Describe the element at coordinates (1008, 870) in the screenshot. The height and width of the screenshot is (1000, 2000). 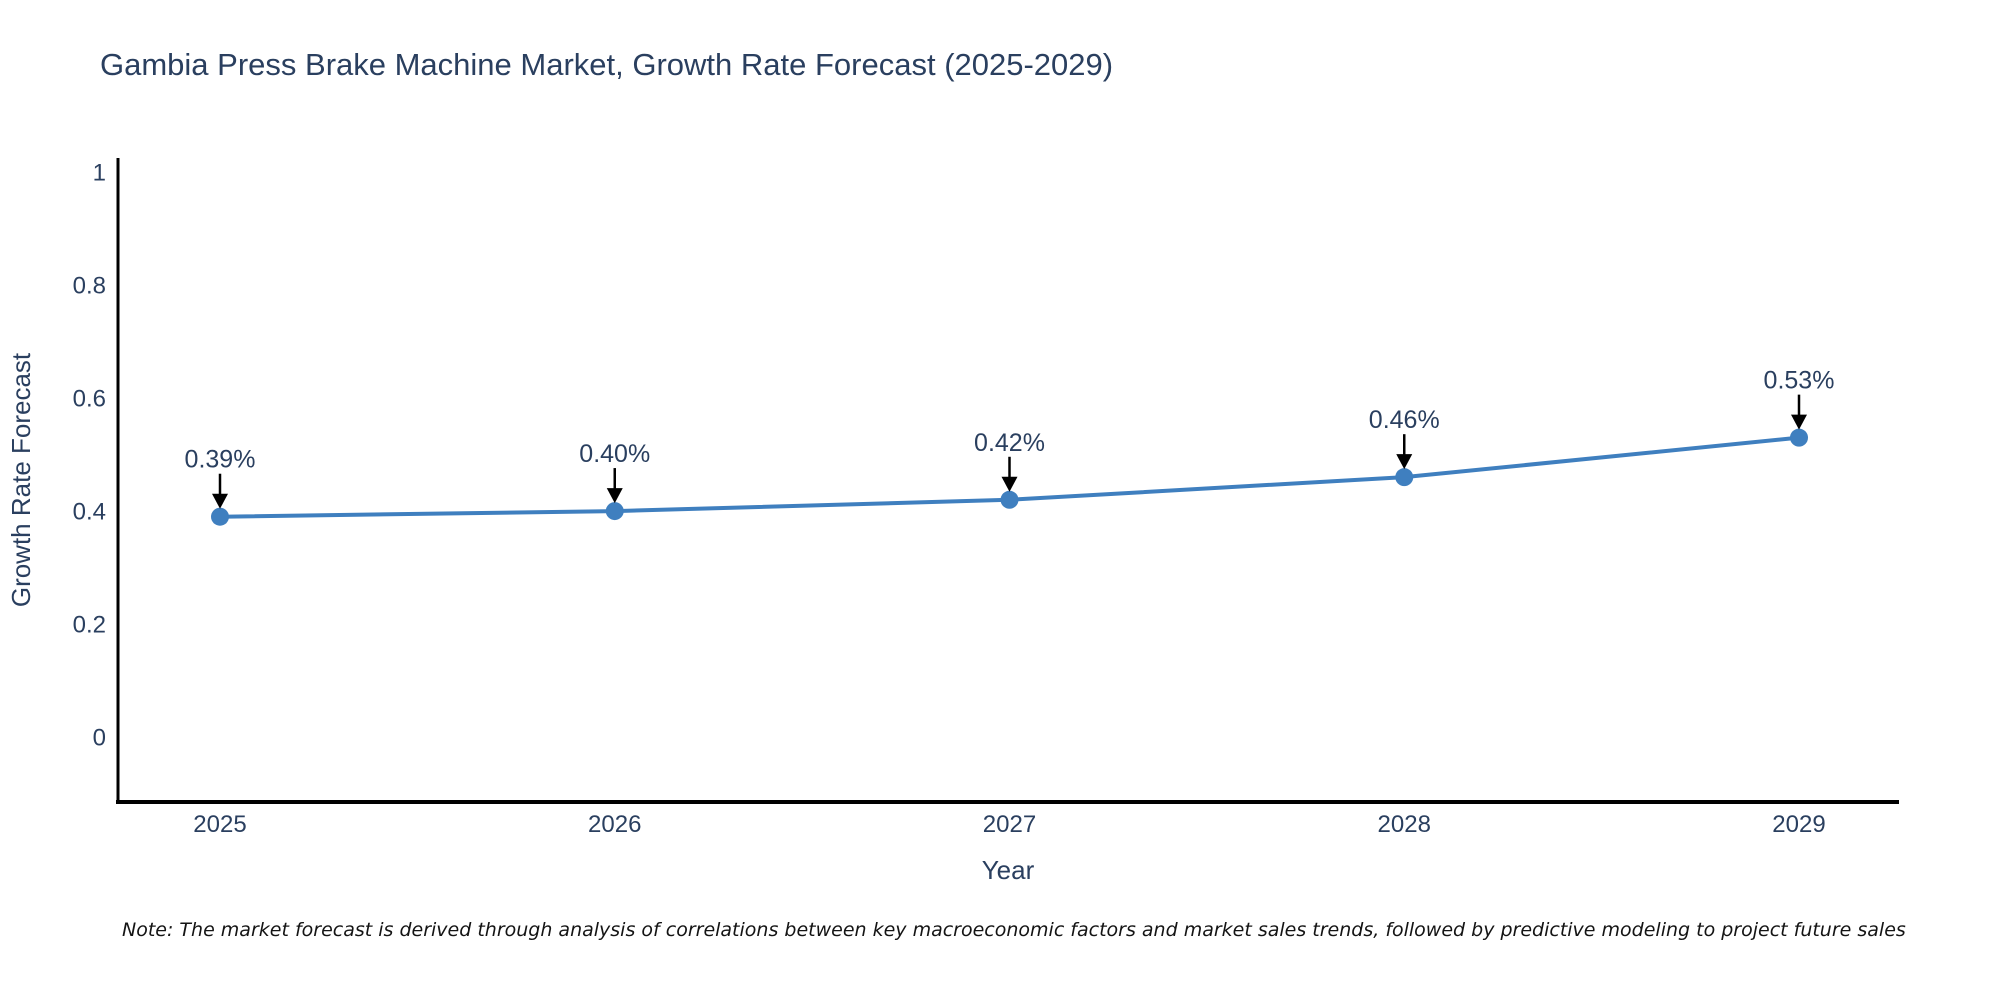
I see `x-axis-title: Year` at that location.